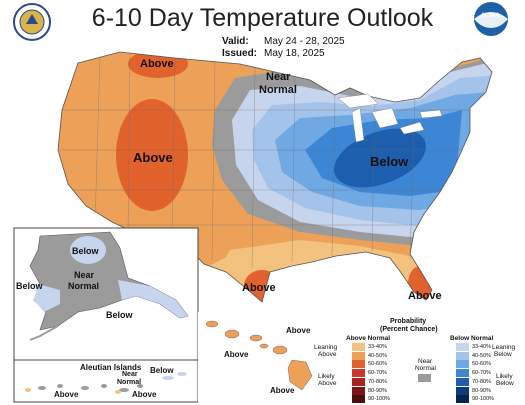 This screenshot has height=405, width=525. I want to click on label-hawaii-above-3: Above, so click(282, 390).